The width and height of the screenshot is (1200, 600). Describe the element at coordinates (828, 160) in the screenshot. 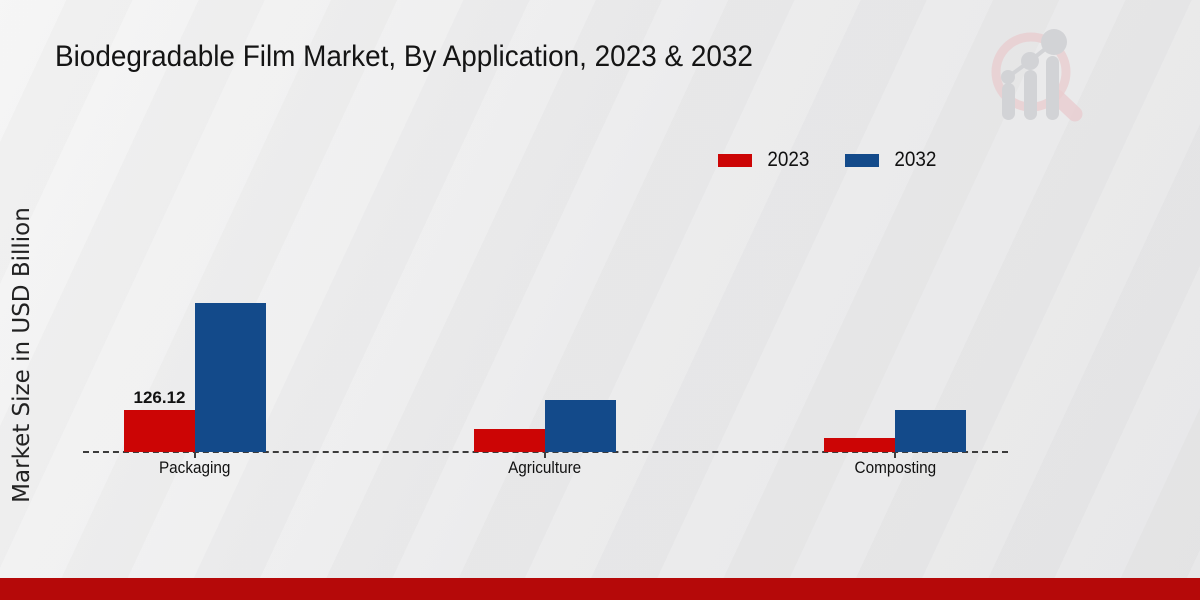

I see `legend: 2023 2032` at that location.